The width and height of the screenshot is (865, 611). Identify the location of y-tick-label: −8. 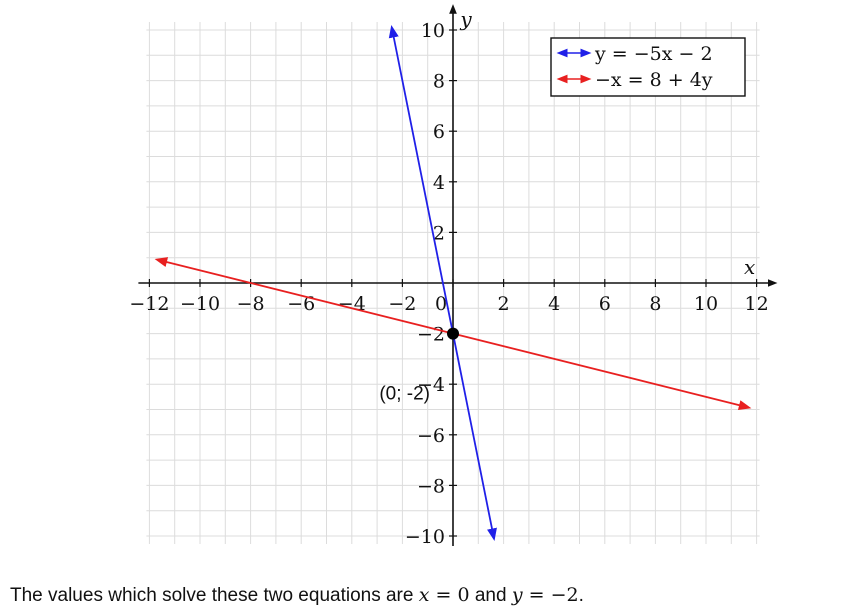
(431, 486).